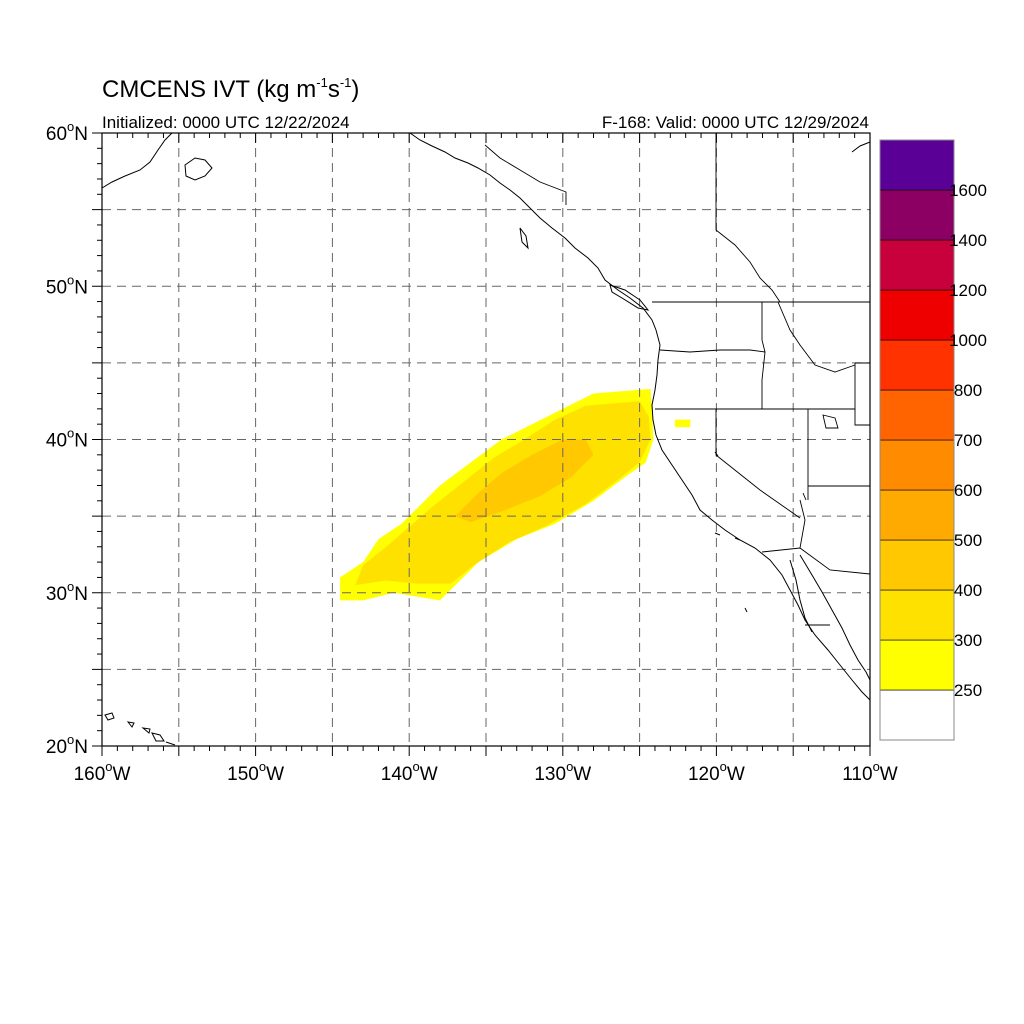  What do you see at coordinates (524, 238) in the screenshot?
I see `islands-haida-gwaii` at bounding box center [524, 238].